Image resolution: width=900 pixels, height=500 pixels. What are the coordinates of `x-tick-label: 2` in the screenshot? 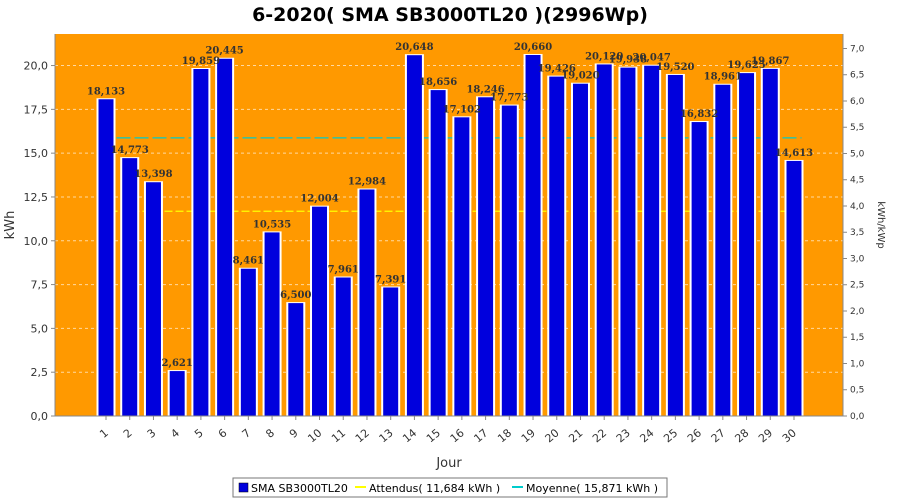 It's located at (128, 433).